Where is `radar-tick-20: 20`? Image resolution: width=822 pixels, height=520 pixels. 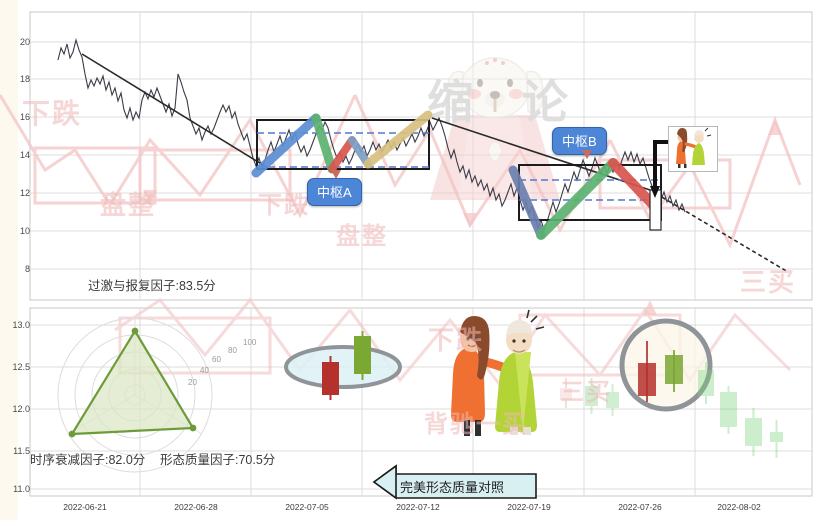
radar-tick-20: 20 is located at coordinates (192, 382).